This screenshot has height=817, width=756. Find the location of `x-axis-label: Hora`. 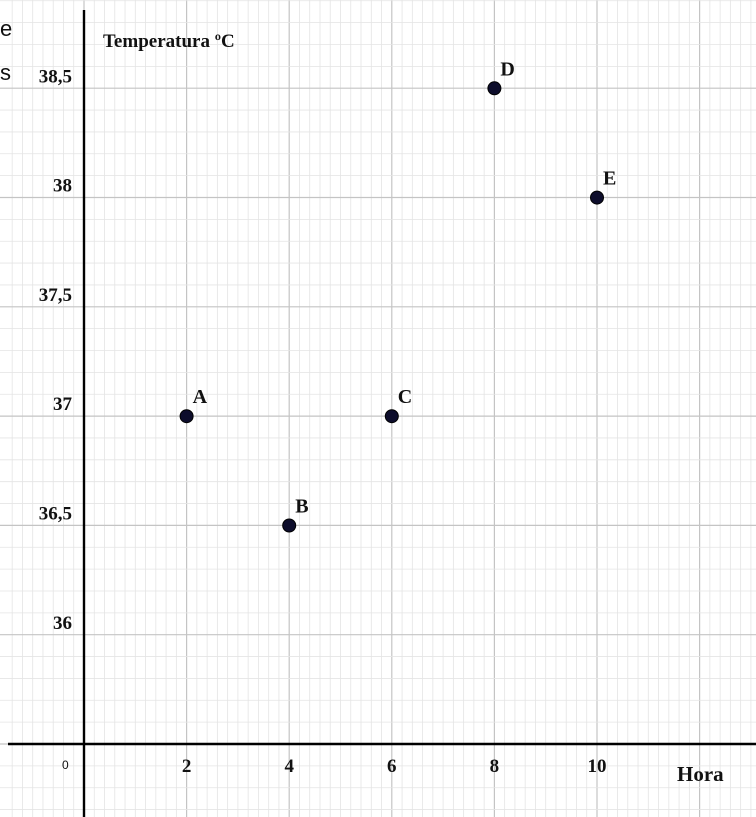

x-axis-label: Hora is located at coordinates (700, 774).